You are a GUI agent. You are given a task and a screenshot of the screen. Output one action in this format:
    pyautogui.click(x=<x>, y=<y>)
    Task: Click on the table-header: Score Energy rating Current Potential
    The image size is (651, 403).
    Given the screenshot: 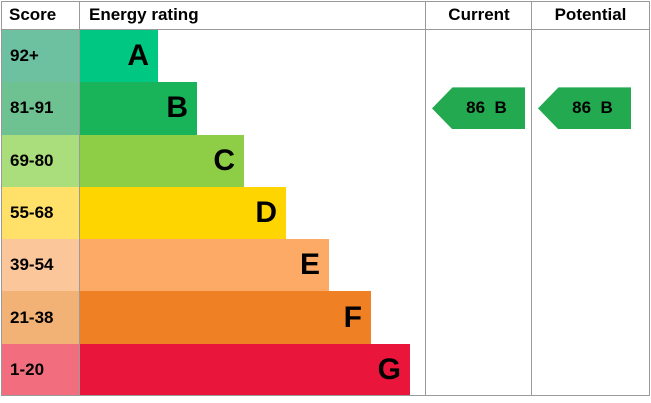 What is the action you would take?
    pyautogui.click(x=325, y=14)
    